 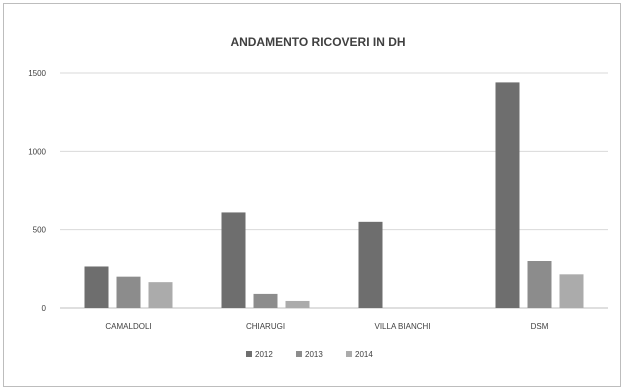 I want to click on legend-item-2014: 2014, so click(x=359, y=354).